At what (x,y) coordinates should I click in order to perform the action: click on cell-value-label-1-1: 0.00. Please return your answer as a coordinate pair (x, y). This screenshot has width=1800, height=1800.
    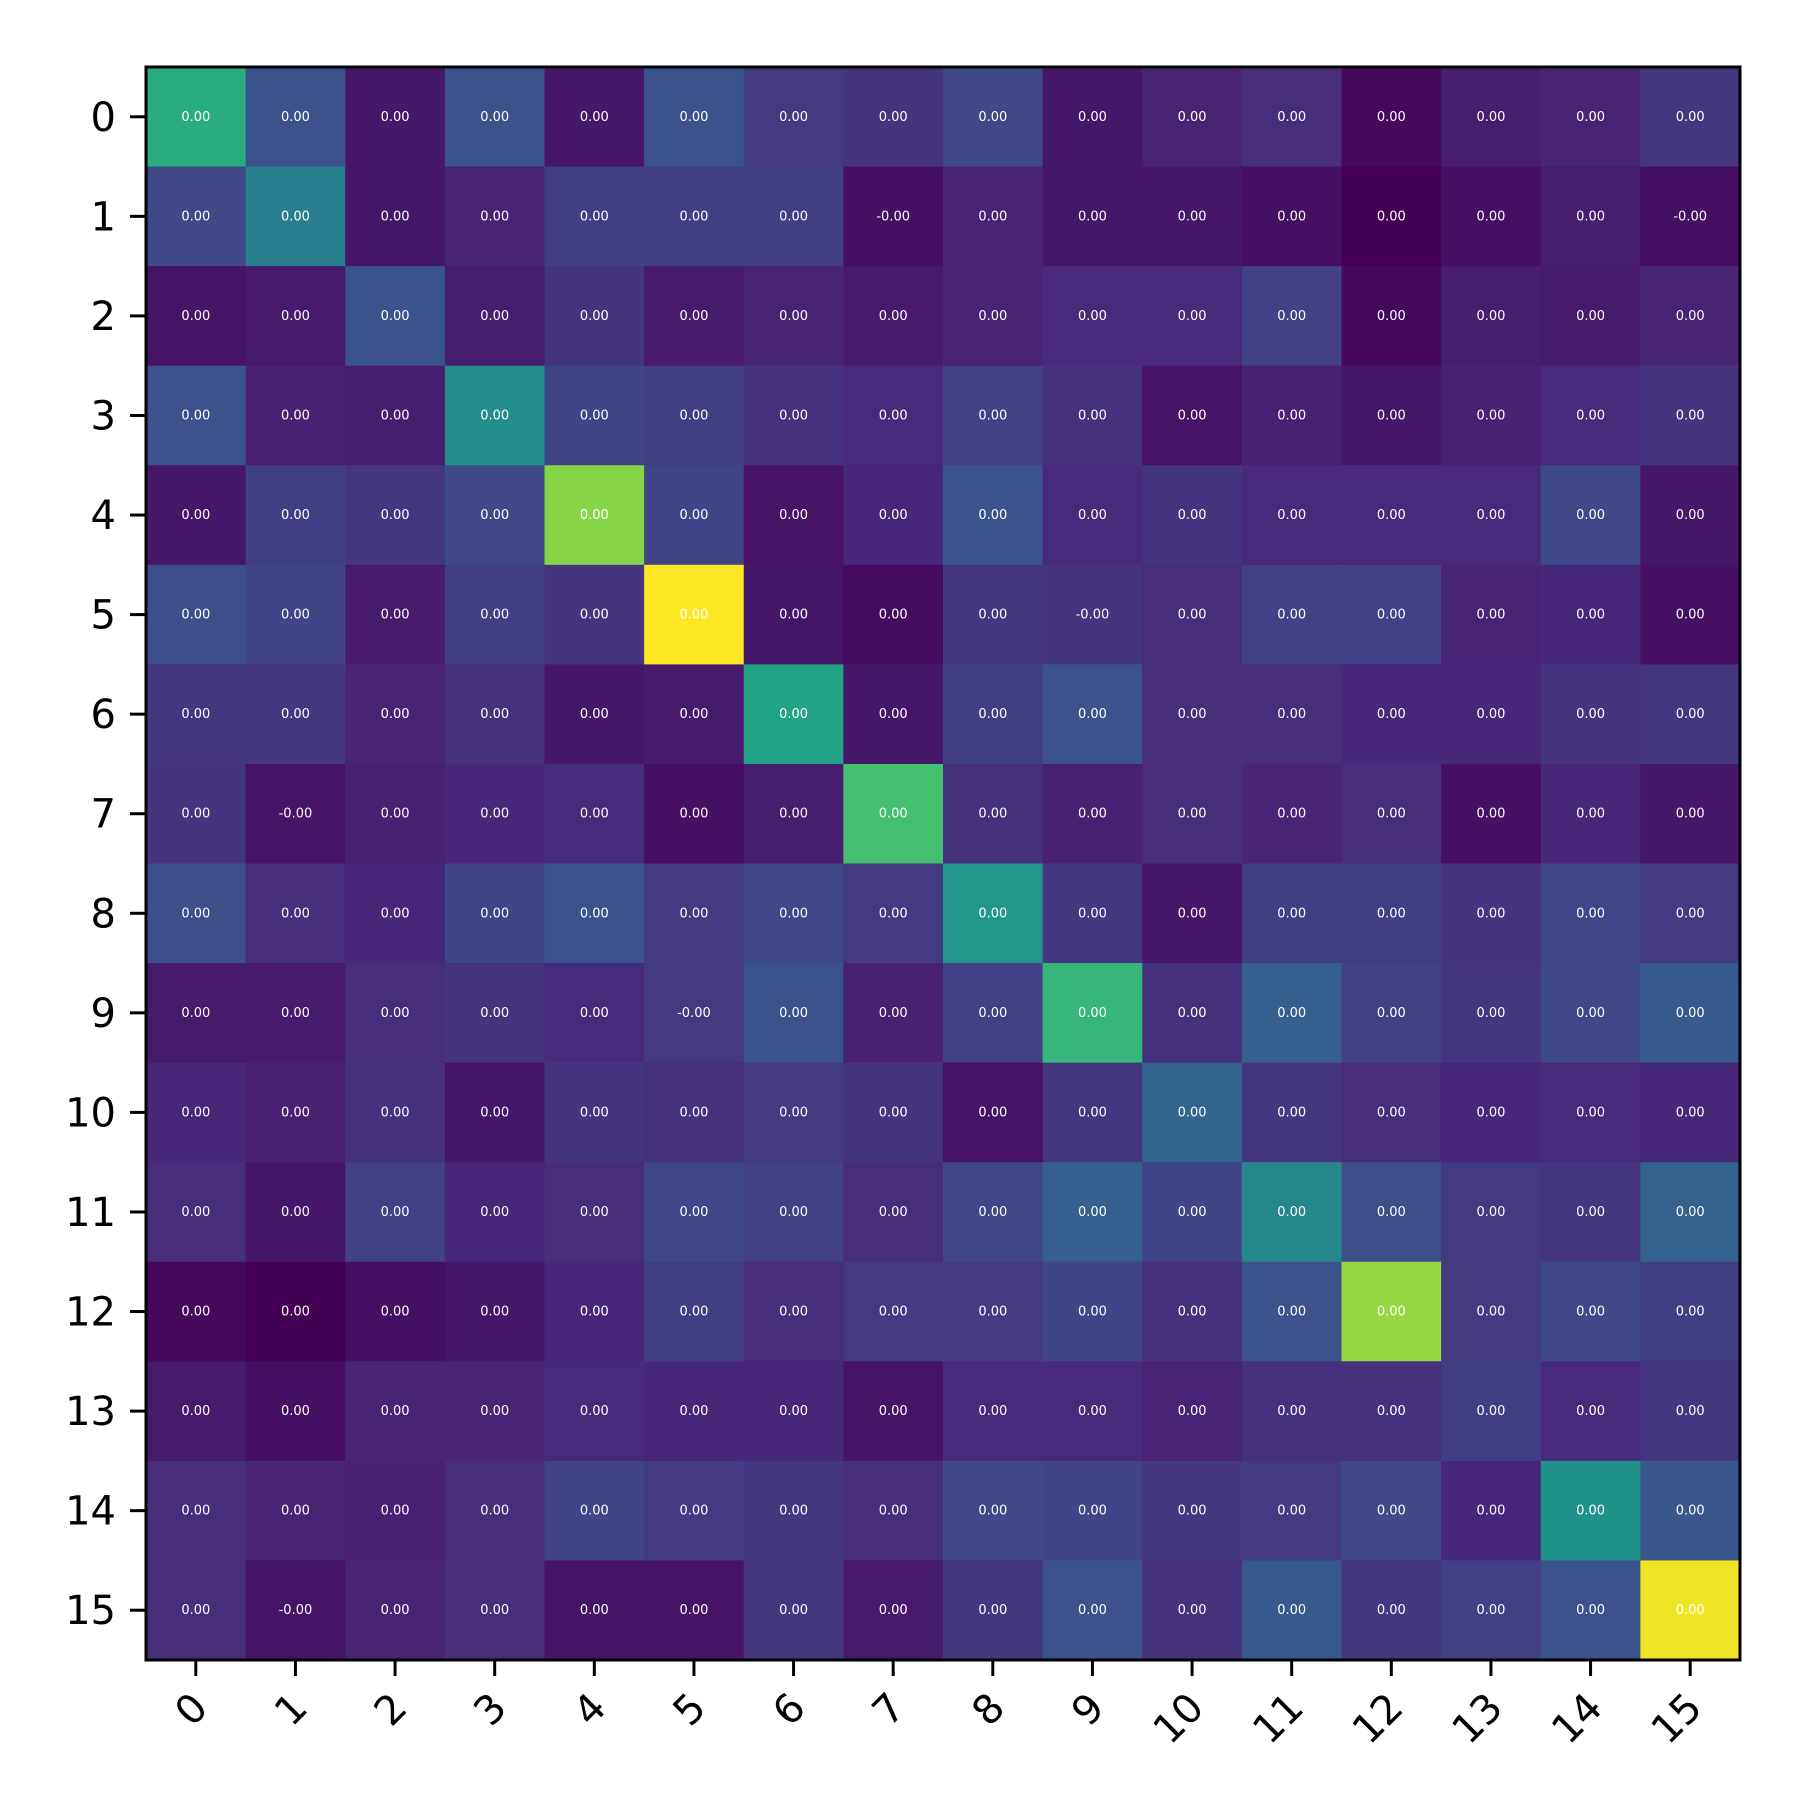
    Looking at the image, I should click on (295, 216).